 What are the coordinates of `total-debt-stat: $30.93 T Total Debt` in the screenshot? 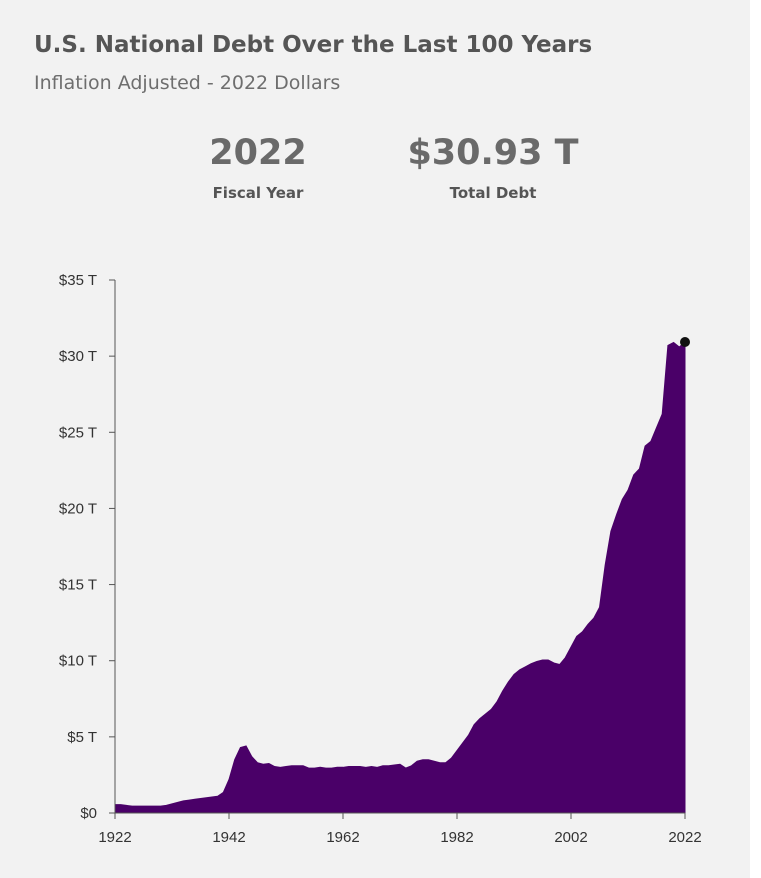 It's located at (493, 167).